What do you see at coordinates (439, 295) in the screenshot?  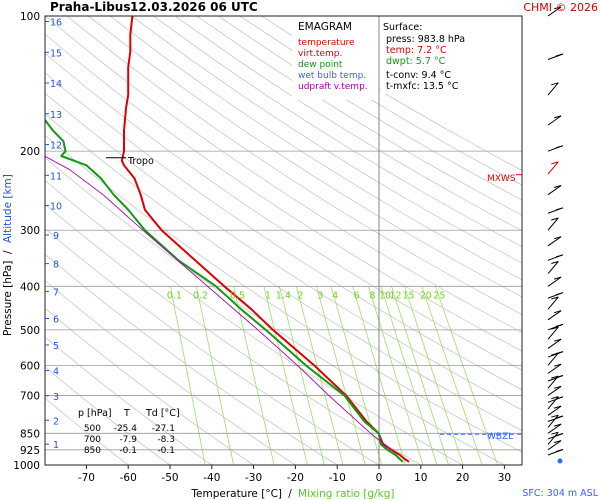 I see `mixing-ratio-label: 25` at bounding box center [439, 295].